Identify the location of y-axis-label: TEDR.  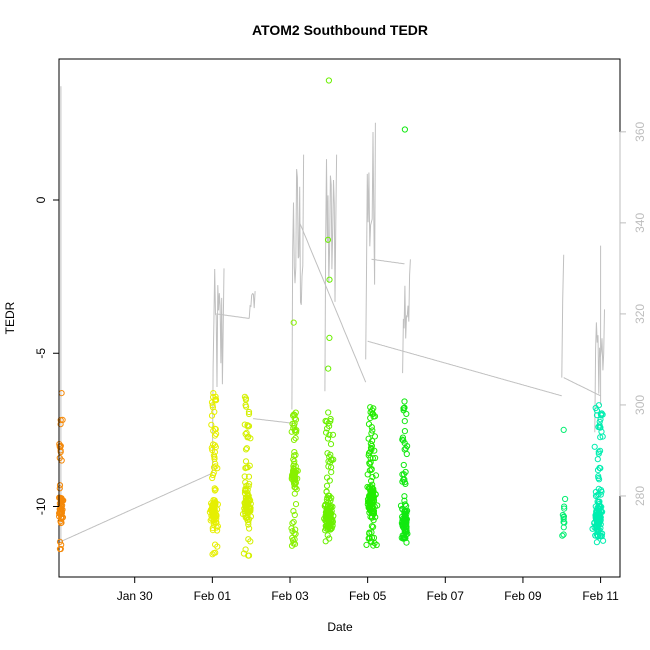
(10, 317).